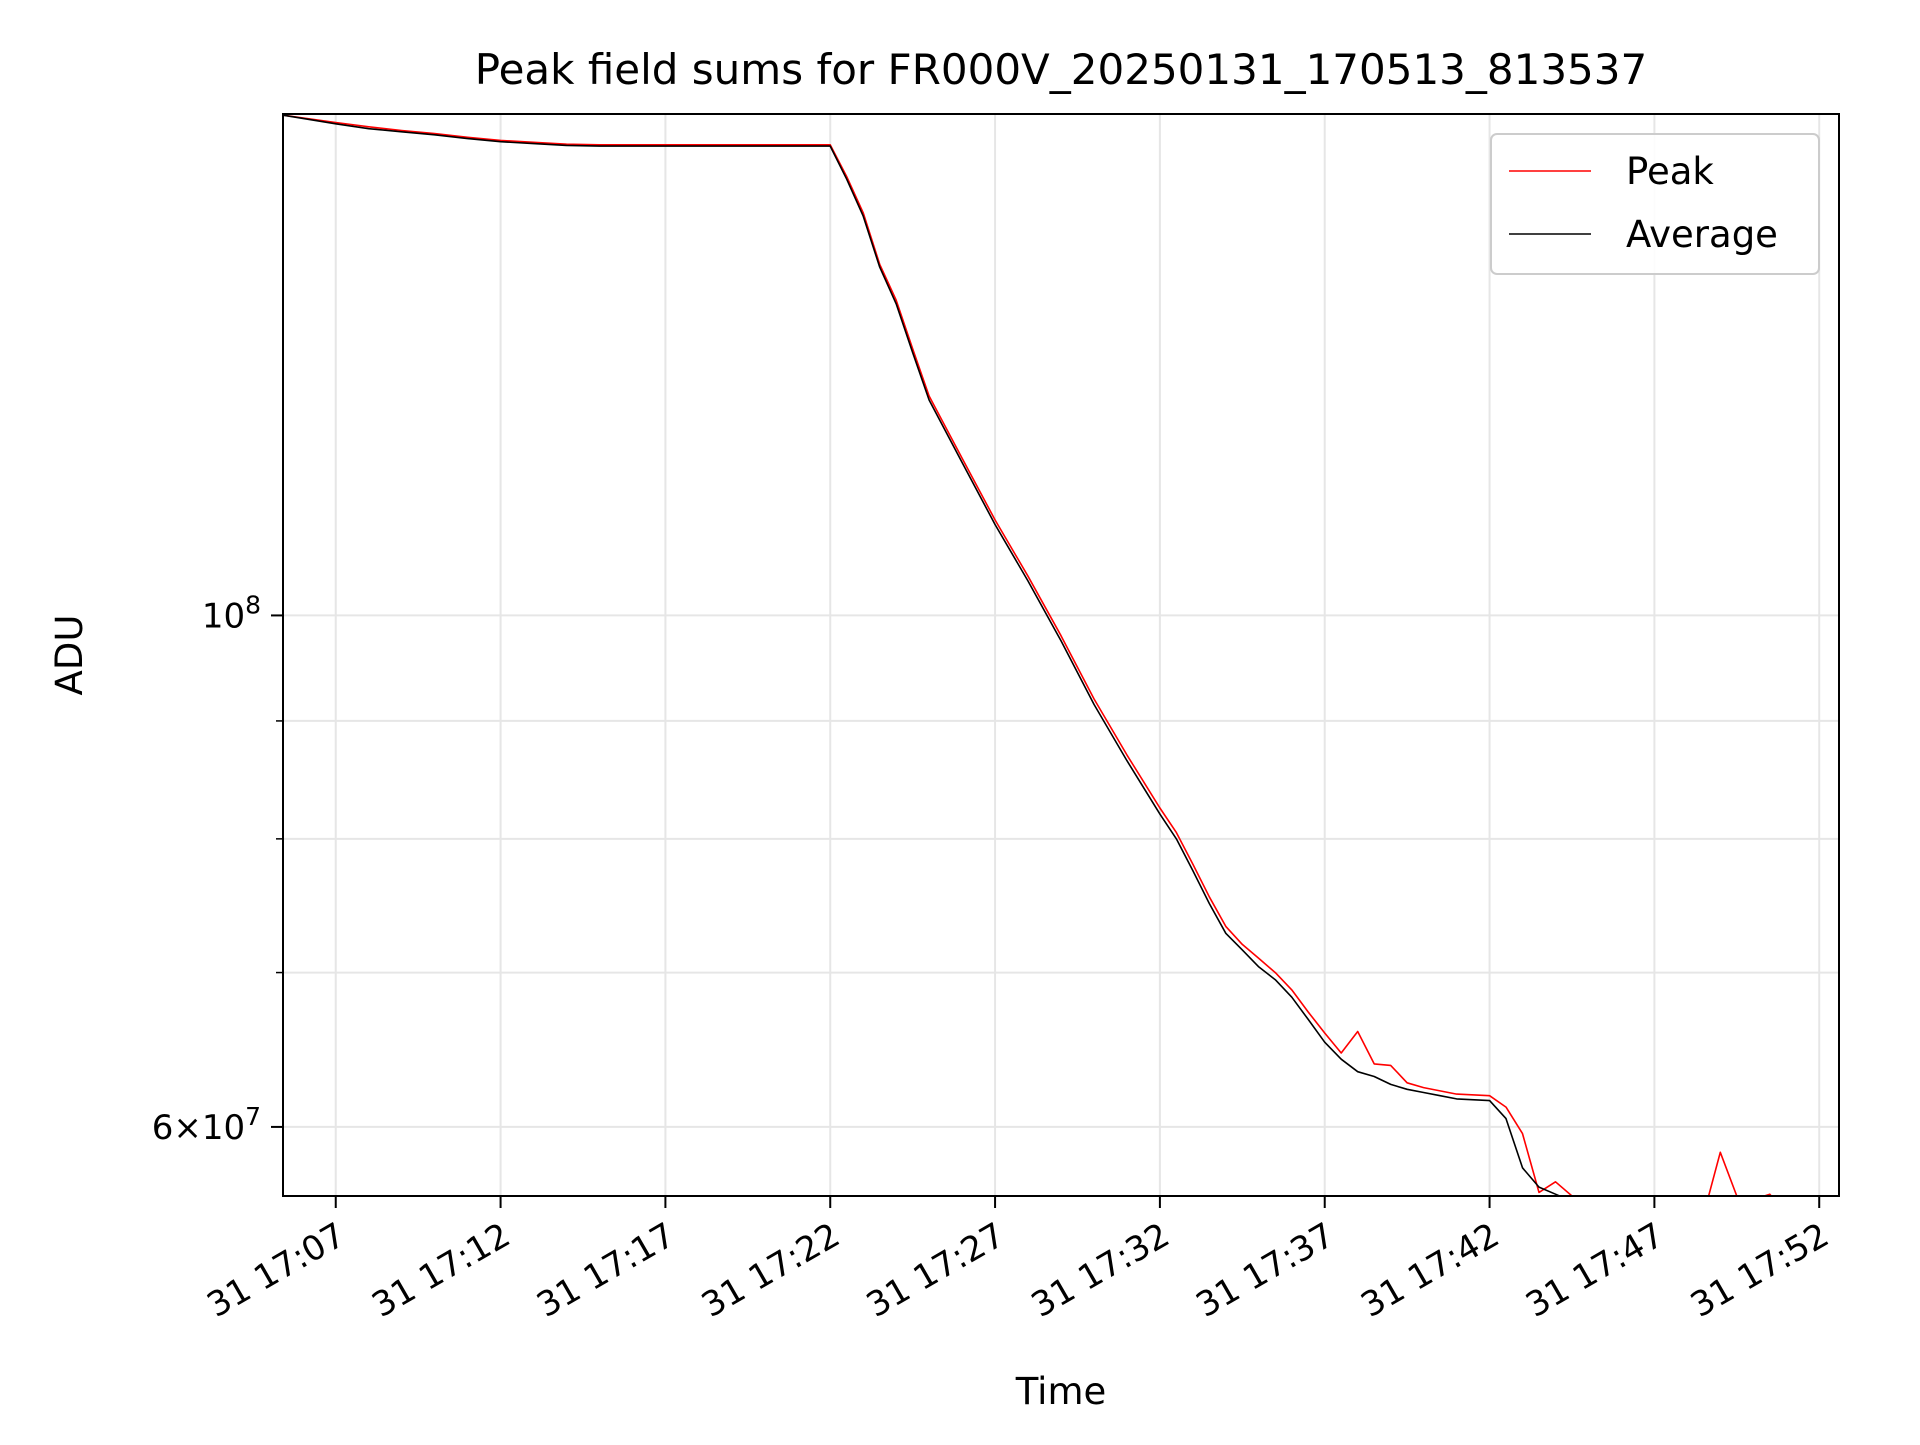 The width and height of the screenshot is (1920, 1445). Describe the element at coordinates (1266, 1270) in the screenshot. I see `x-tick-label: 31 17:37` at that location.